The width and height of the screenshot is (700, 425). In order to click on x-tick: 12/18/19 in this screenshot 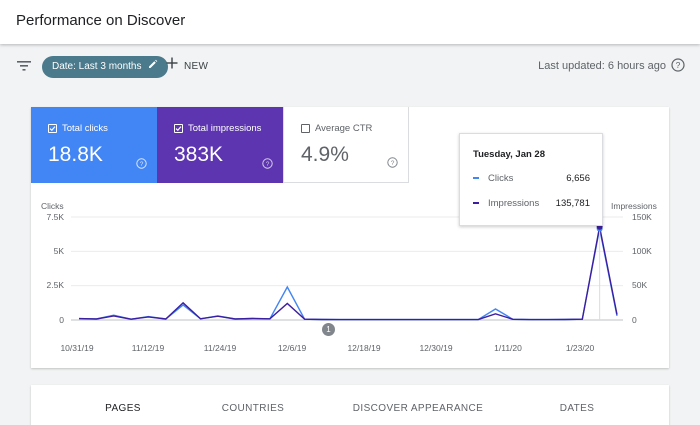, I will do `click(364, 348)`.